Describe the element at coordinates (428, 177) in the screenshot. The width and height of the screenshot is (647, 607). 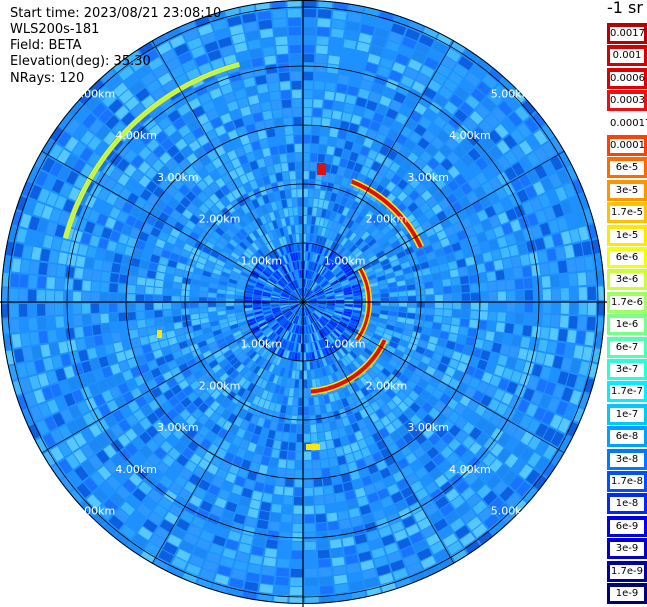
I see `range-label: 3.00km` at that location.